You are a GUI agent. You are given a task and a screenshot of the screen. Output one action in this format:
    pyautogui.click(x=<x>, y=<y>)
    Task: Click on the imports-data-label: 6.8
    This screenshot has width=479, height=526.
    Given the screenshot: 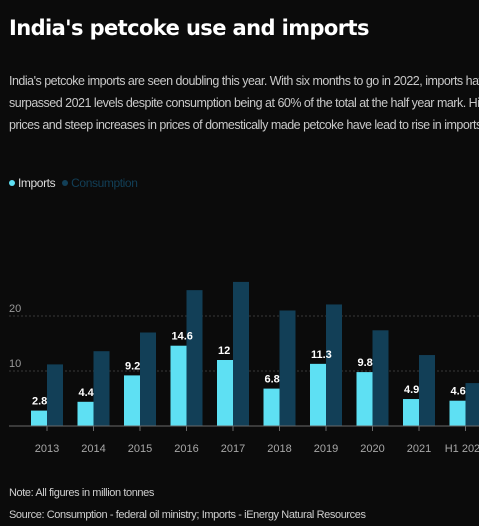 What is the action you would take?
    pyautogui.click(x=272, y=380)
    